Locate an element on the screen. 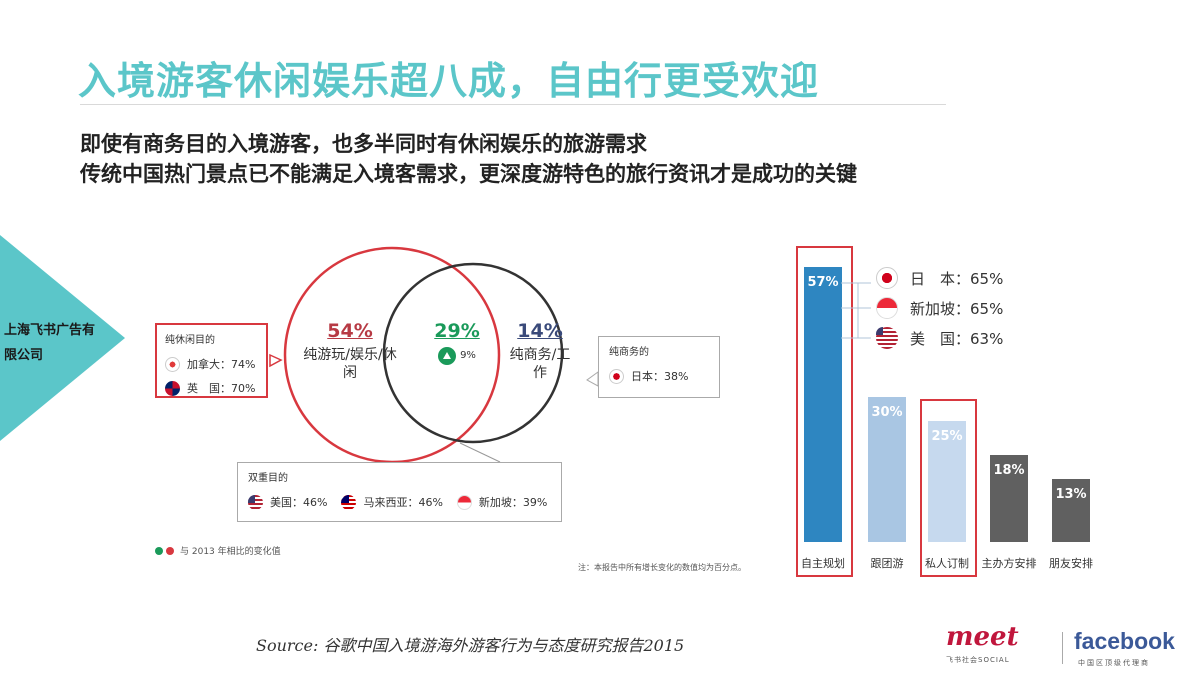  up-arrow-icon is located at coordinates (447, 355).